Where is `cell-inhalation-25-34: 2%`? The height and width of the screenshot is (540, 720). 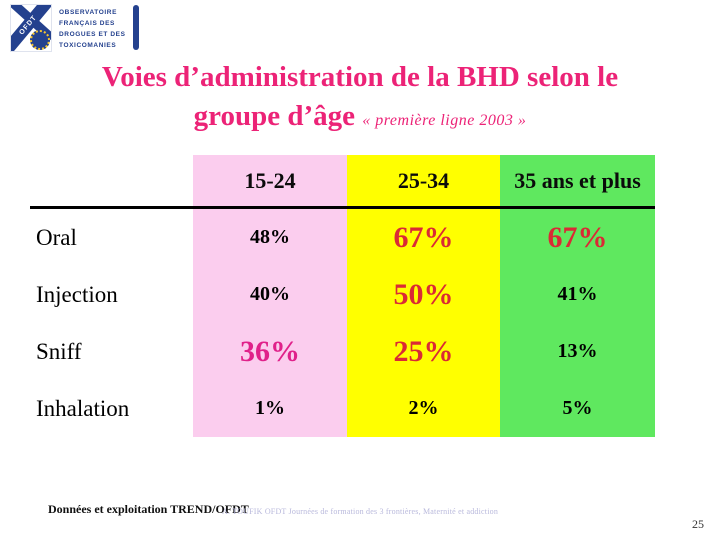
cell-inhalation-25-34: 2% is located at coordinates (423, 408).